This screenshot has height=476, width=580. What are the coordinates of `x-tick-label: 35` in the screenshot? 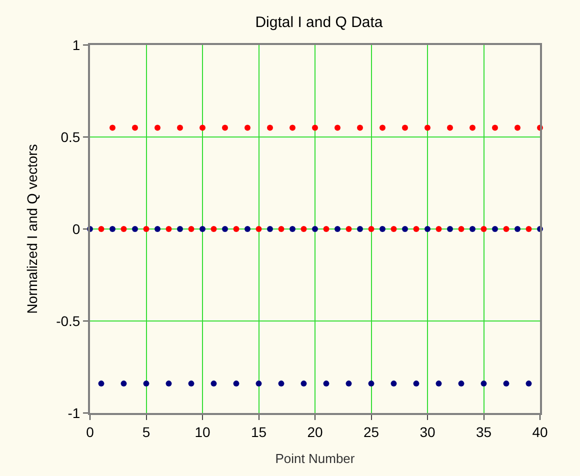 It's located at (484, 432).